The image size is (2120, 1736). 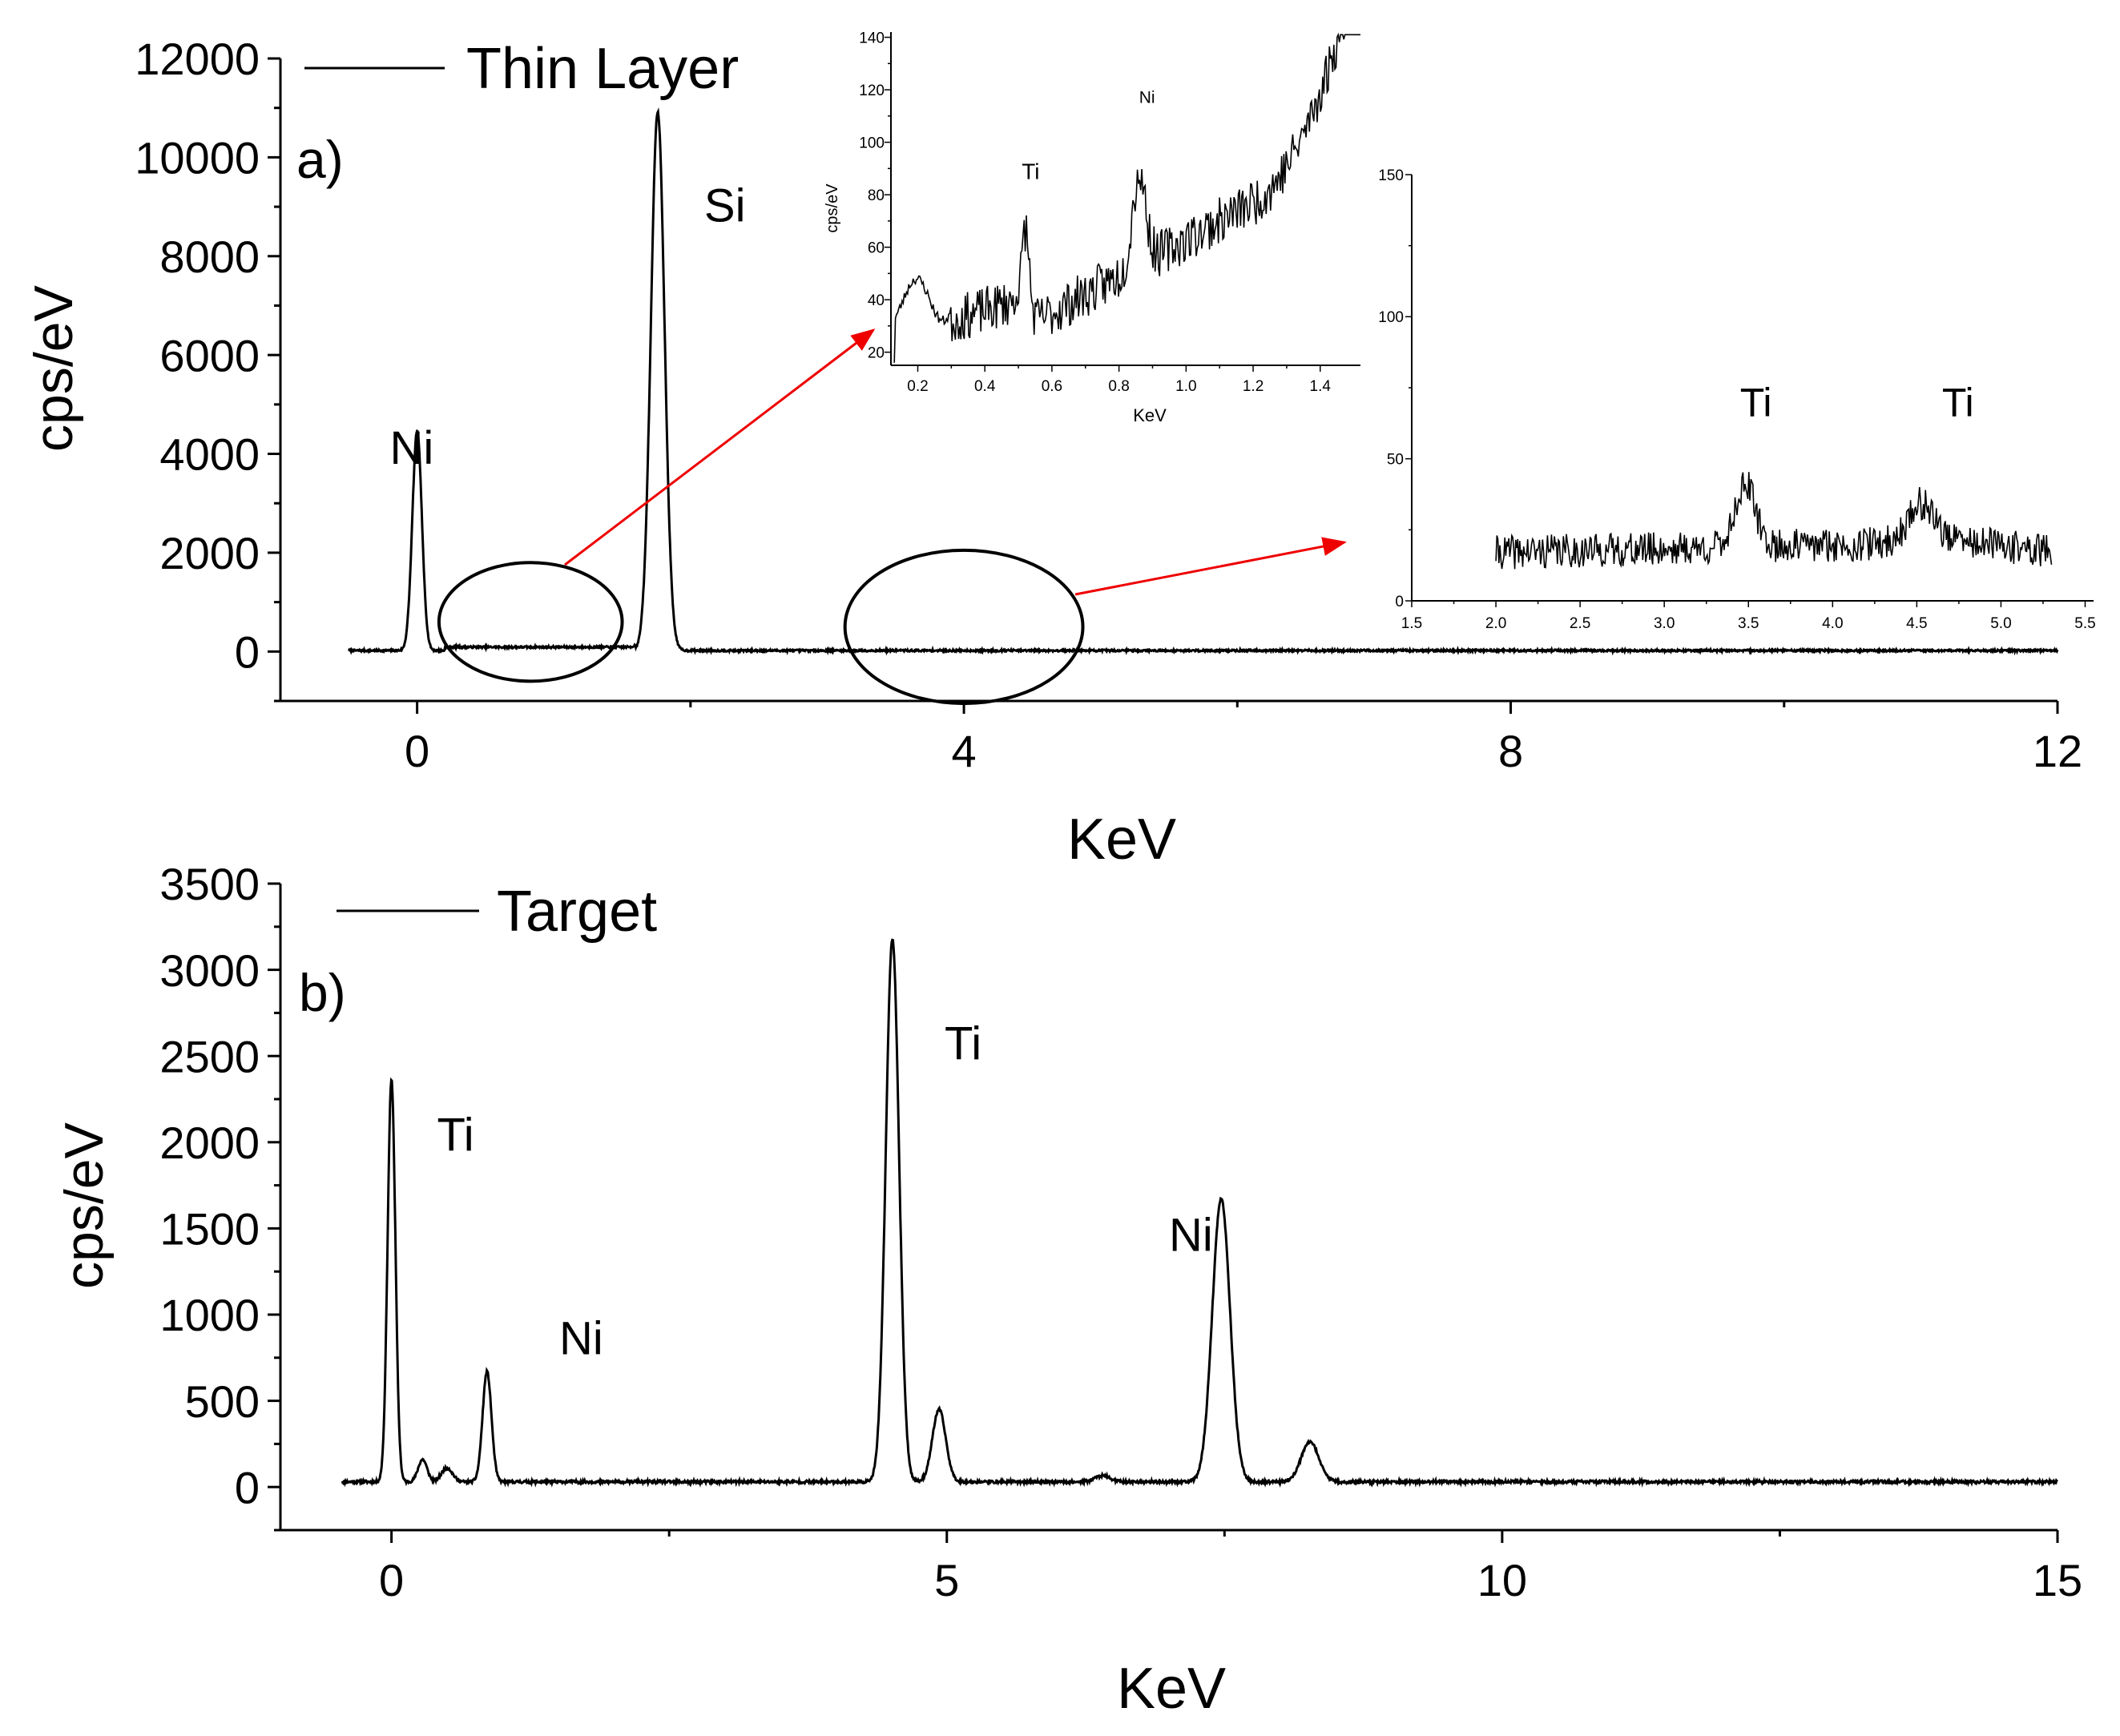 I want to click on panel-a-y-ticks: 0 2000 4000 6000 8000 10000 12000, so click(x=207, y=369).